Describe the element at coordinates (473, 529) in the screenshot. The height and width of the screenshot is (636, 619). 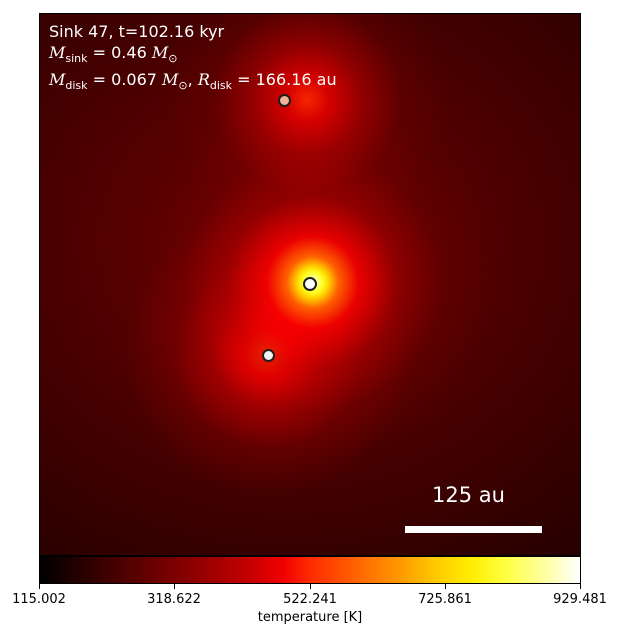
I see `scalebar` at that location.